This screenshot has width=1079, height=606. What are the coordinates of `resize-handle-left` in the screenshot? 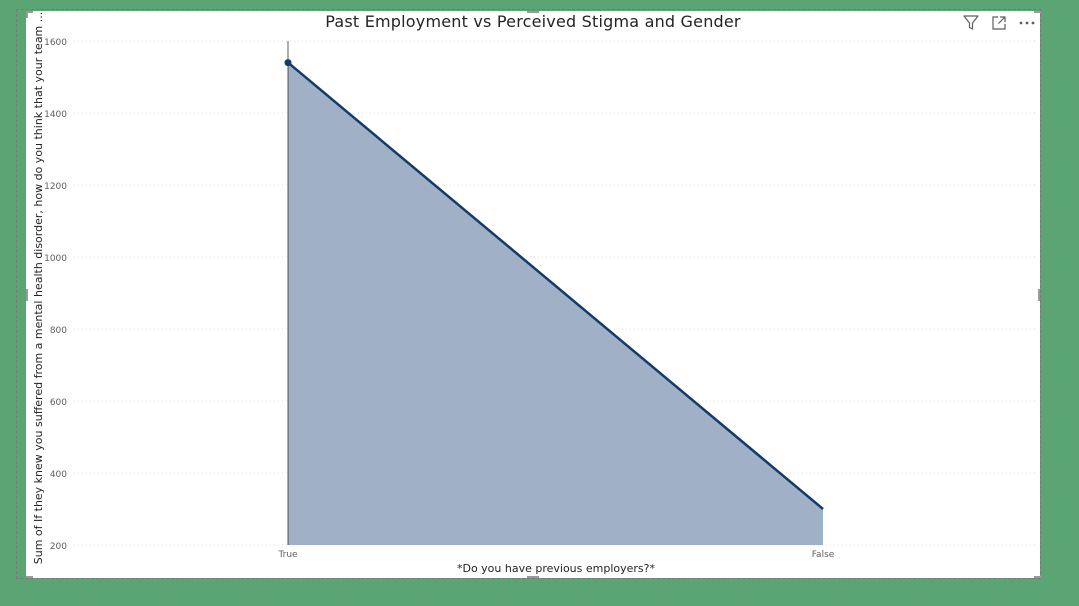 It's located at (27, 295).